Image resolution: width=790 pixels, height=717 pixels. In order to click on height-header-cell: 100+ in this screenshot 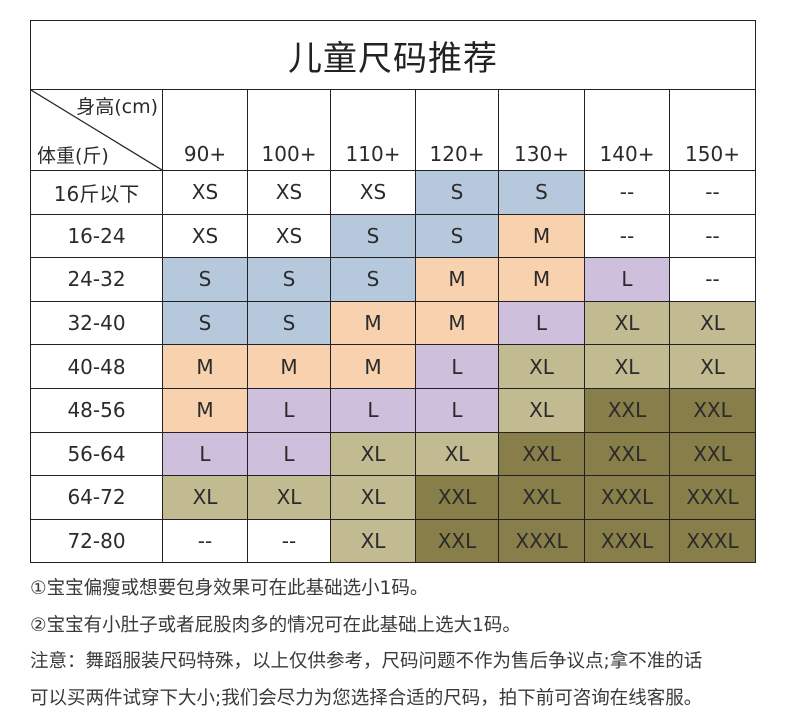, I will do `click(289, 130)`.